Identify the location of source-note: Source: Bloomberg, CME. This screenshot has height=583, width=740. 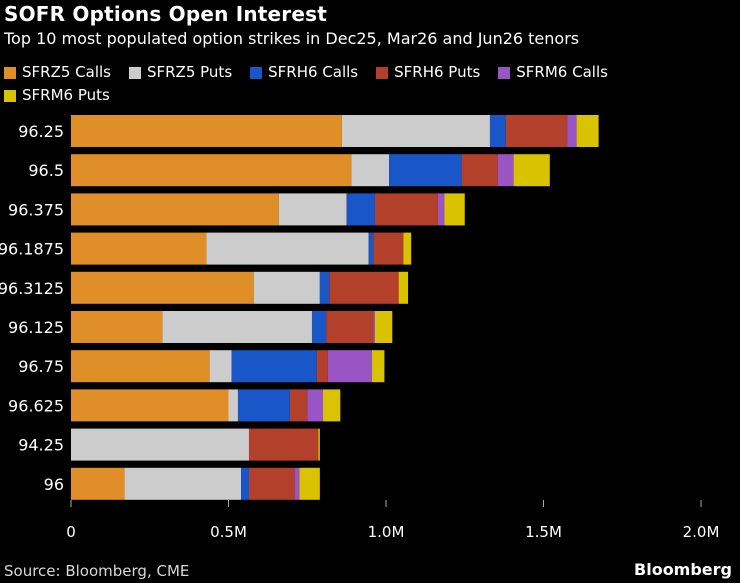
(97, 571).